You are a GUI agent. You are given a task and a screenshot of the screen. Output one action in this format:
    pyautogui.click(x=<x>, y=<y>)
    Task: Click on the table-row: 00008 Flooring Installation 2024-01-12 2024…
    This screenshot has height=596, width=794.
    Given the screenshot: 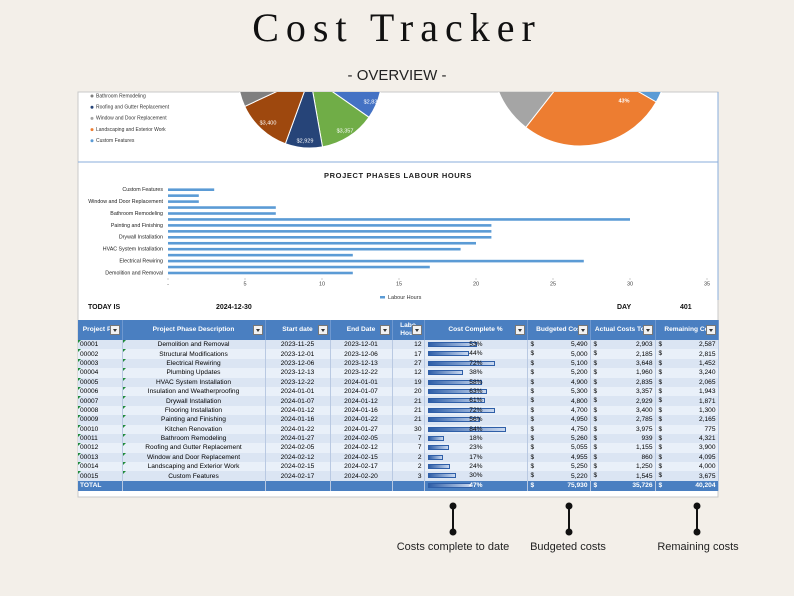 What is the action you would take?
    pyautogui.click(x=398, y=410)
    